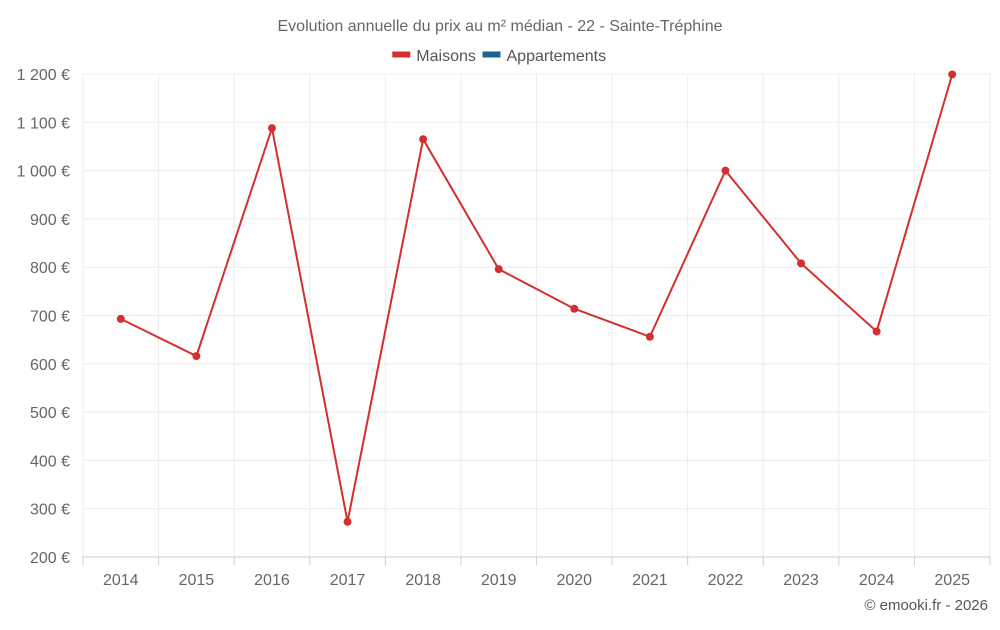 This screenshot has width=1000, height=630. What do you see at coordinates (50, 558) in the screenshot?
I see `y-tick-label: 200 €` at bounding box center [50, 558].